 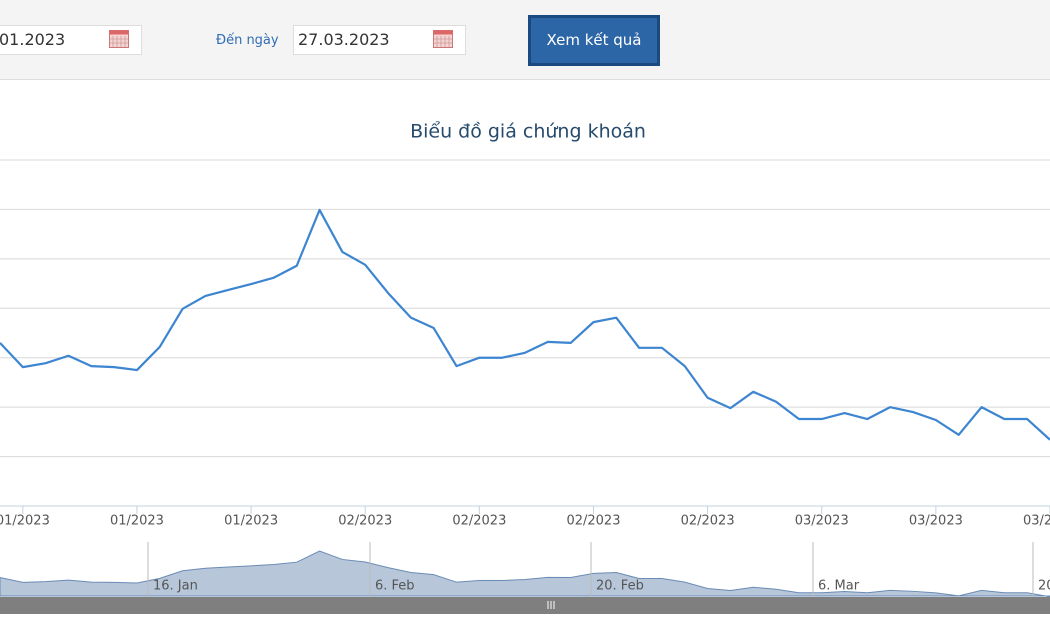 What do you see at coordinates (33, 39) in the screenshot?
I see `from-date: 01.2023` at bounding box center [33, 39].